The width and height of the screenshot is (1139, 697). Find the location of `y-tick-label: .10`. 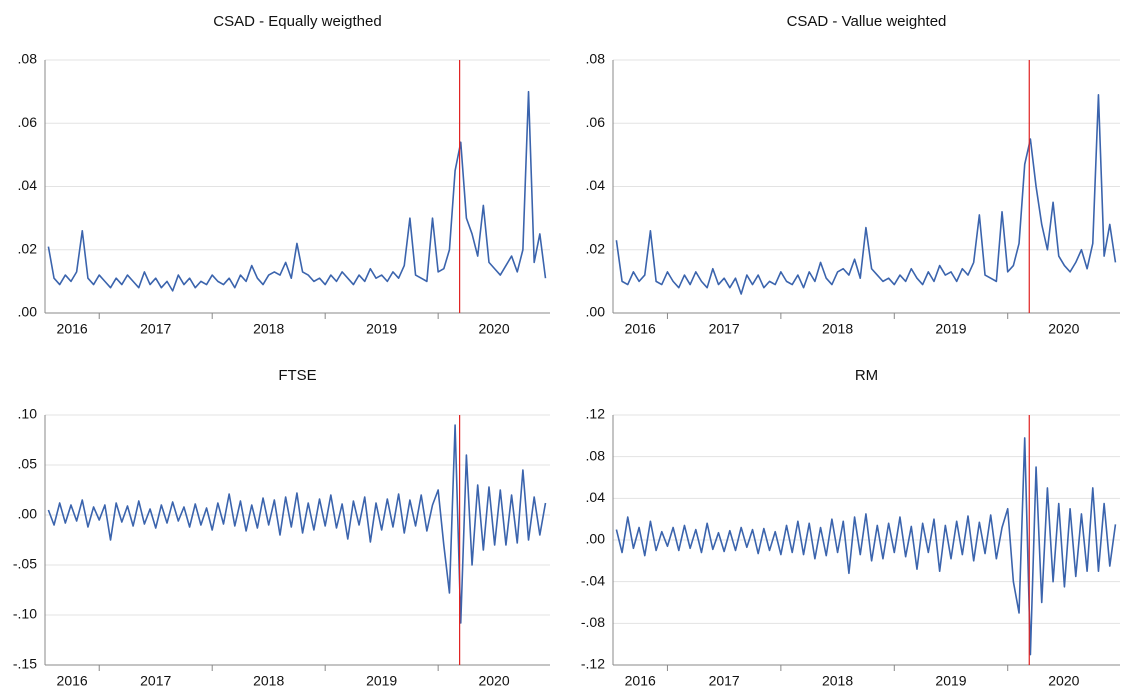

y-tick-label: .10 is located at coordinates (28, 414).